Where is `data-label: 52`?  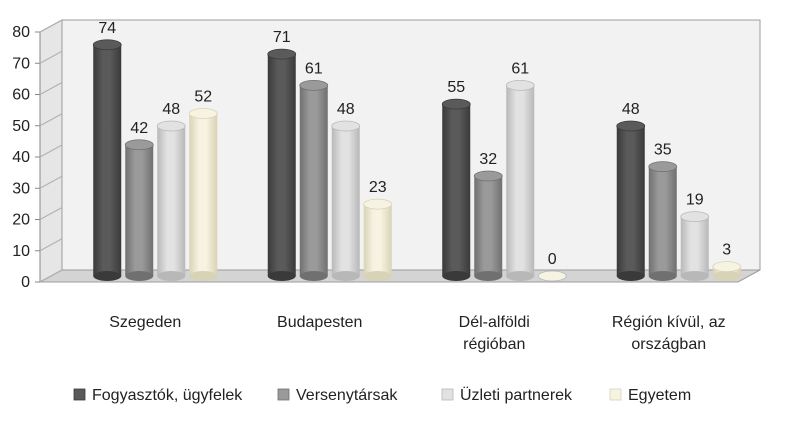
data-label: 52 is located at coordinates (203, 97).